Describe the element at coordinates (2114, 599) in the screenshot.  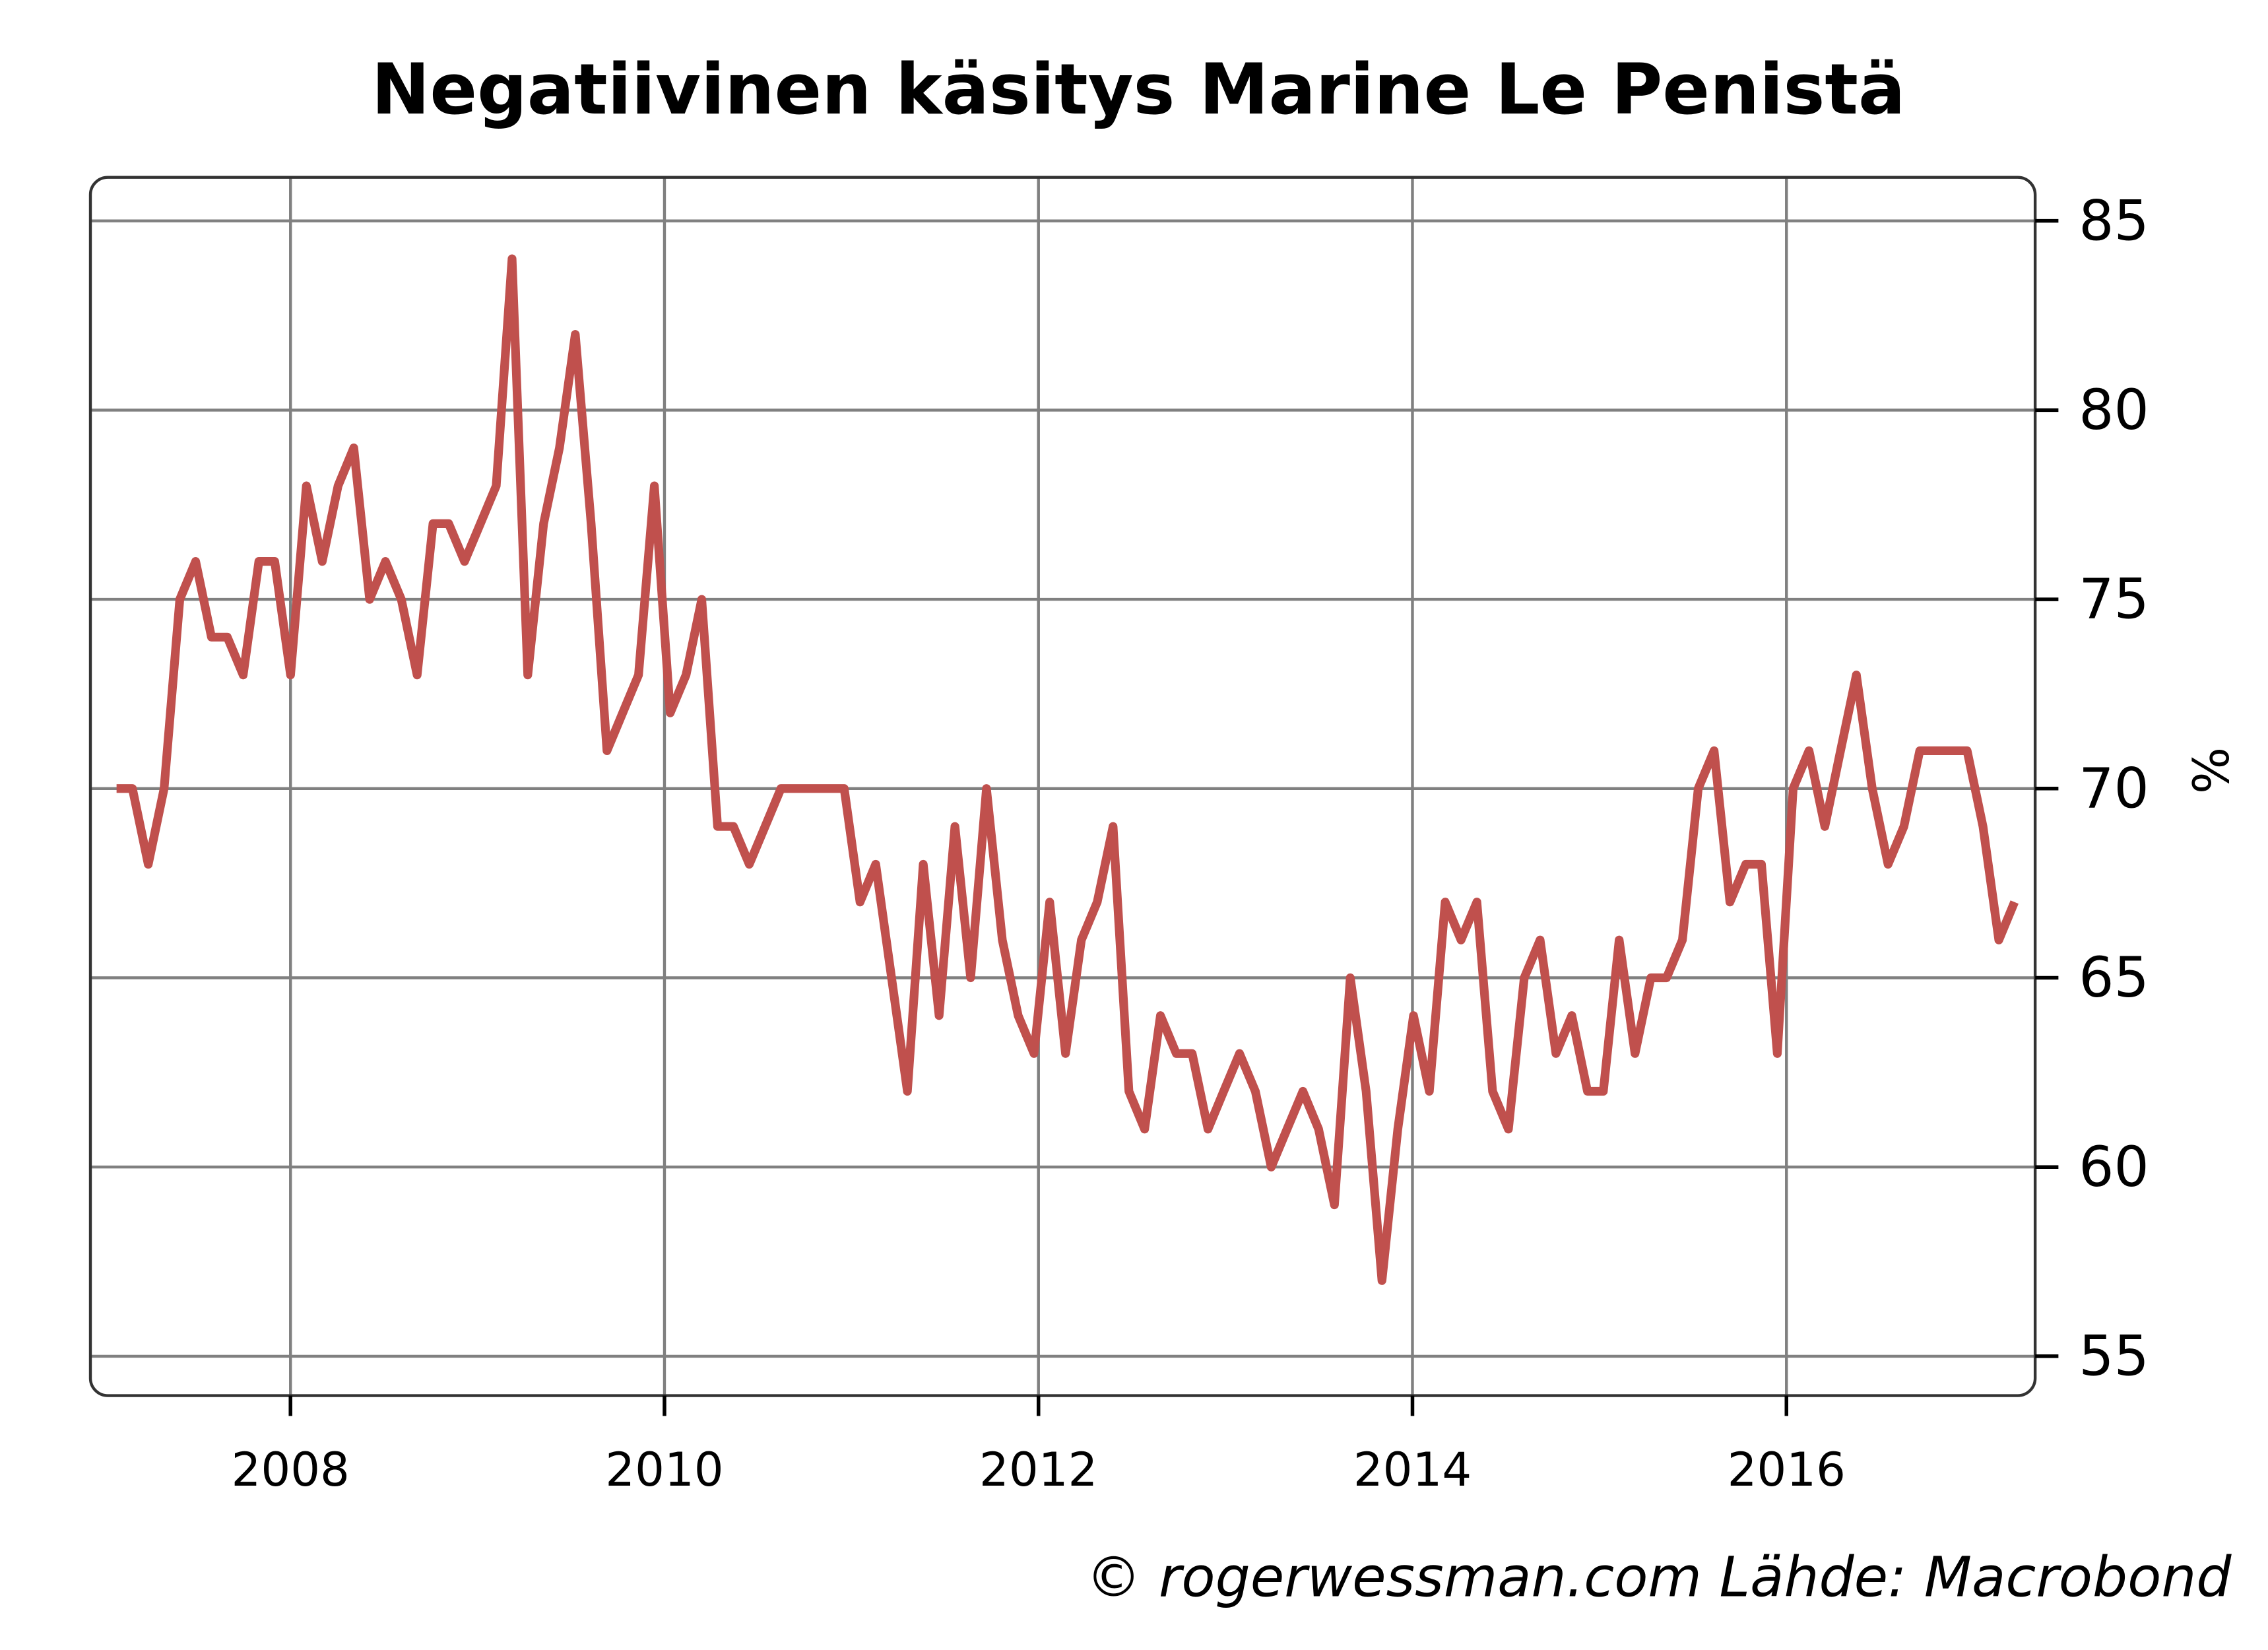
I see `y-tick-label: 75` at that location.